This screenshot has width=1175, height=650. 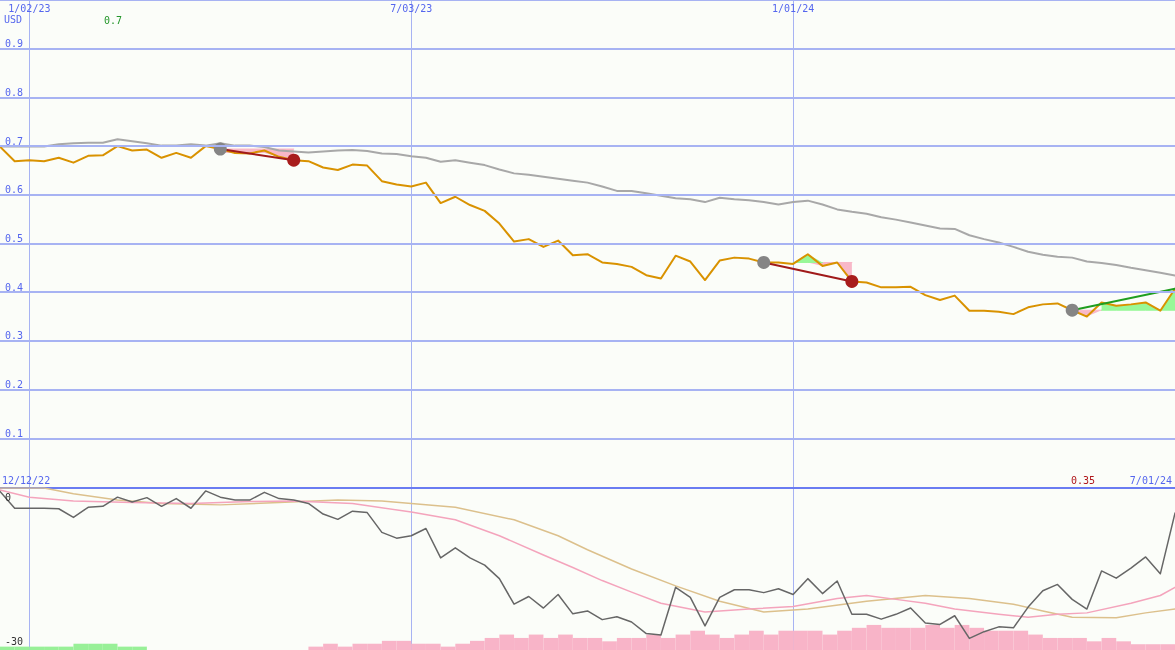 I want to click on x-tick-label: 7/03/23, so click(x=411, y=8).